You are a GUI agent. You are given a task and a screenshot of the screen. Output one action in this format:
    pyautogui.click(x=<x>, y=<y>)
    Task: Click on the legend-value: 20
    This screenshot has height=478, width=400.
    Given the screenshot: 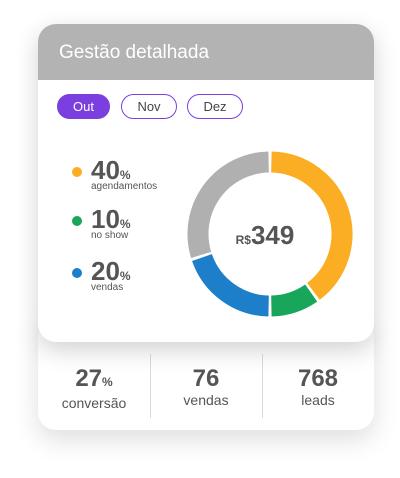 What is the action you would take?
    pyautogui.click(x=105, y=271)
    